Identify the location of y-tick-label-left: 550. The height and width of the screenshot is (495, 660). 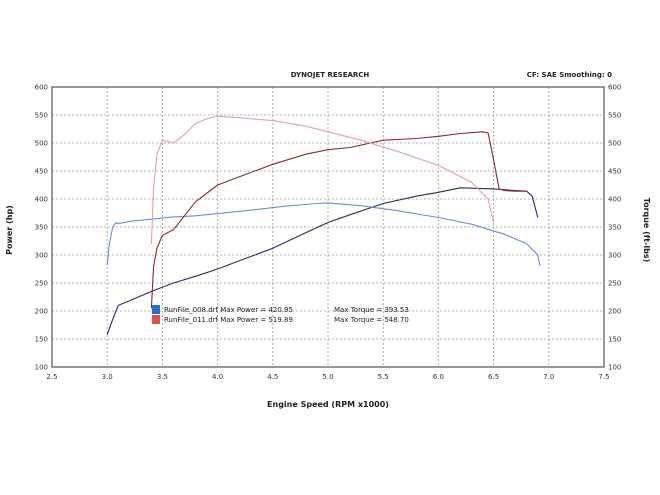
(41, 116).